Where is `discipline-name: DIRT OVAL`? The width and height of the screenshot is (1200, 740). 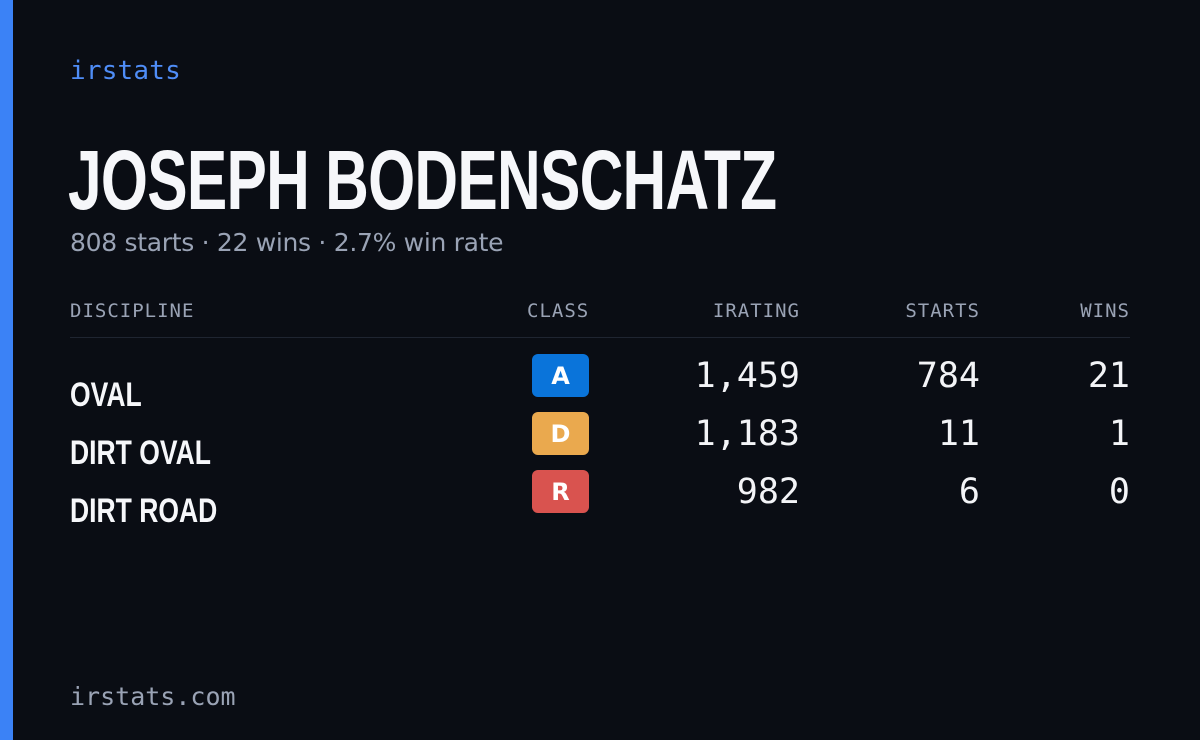
discipline-name: DIRT OVAL is located at coordinates (140, 453).